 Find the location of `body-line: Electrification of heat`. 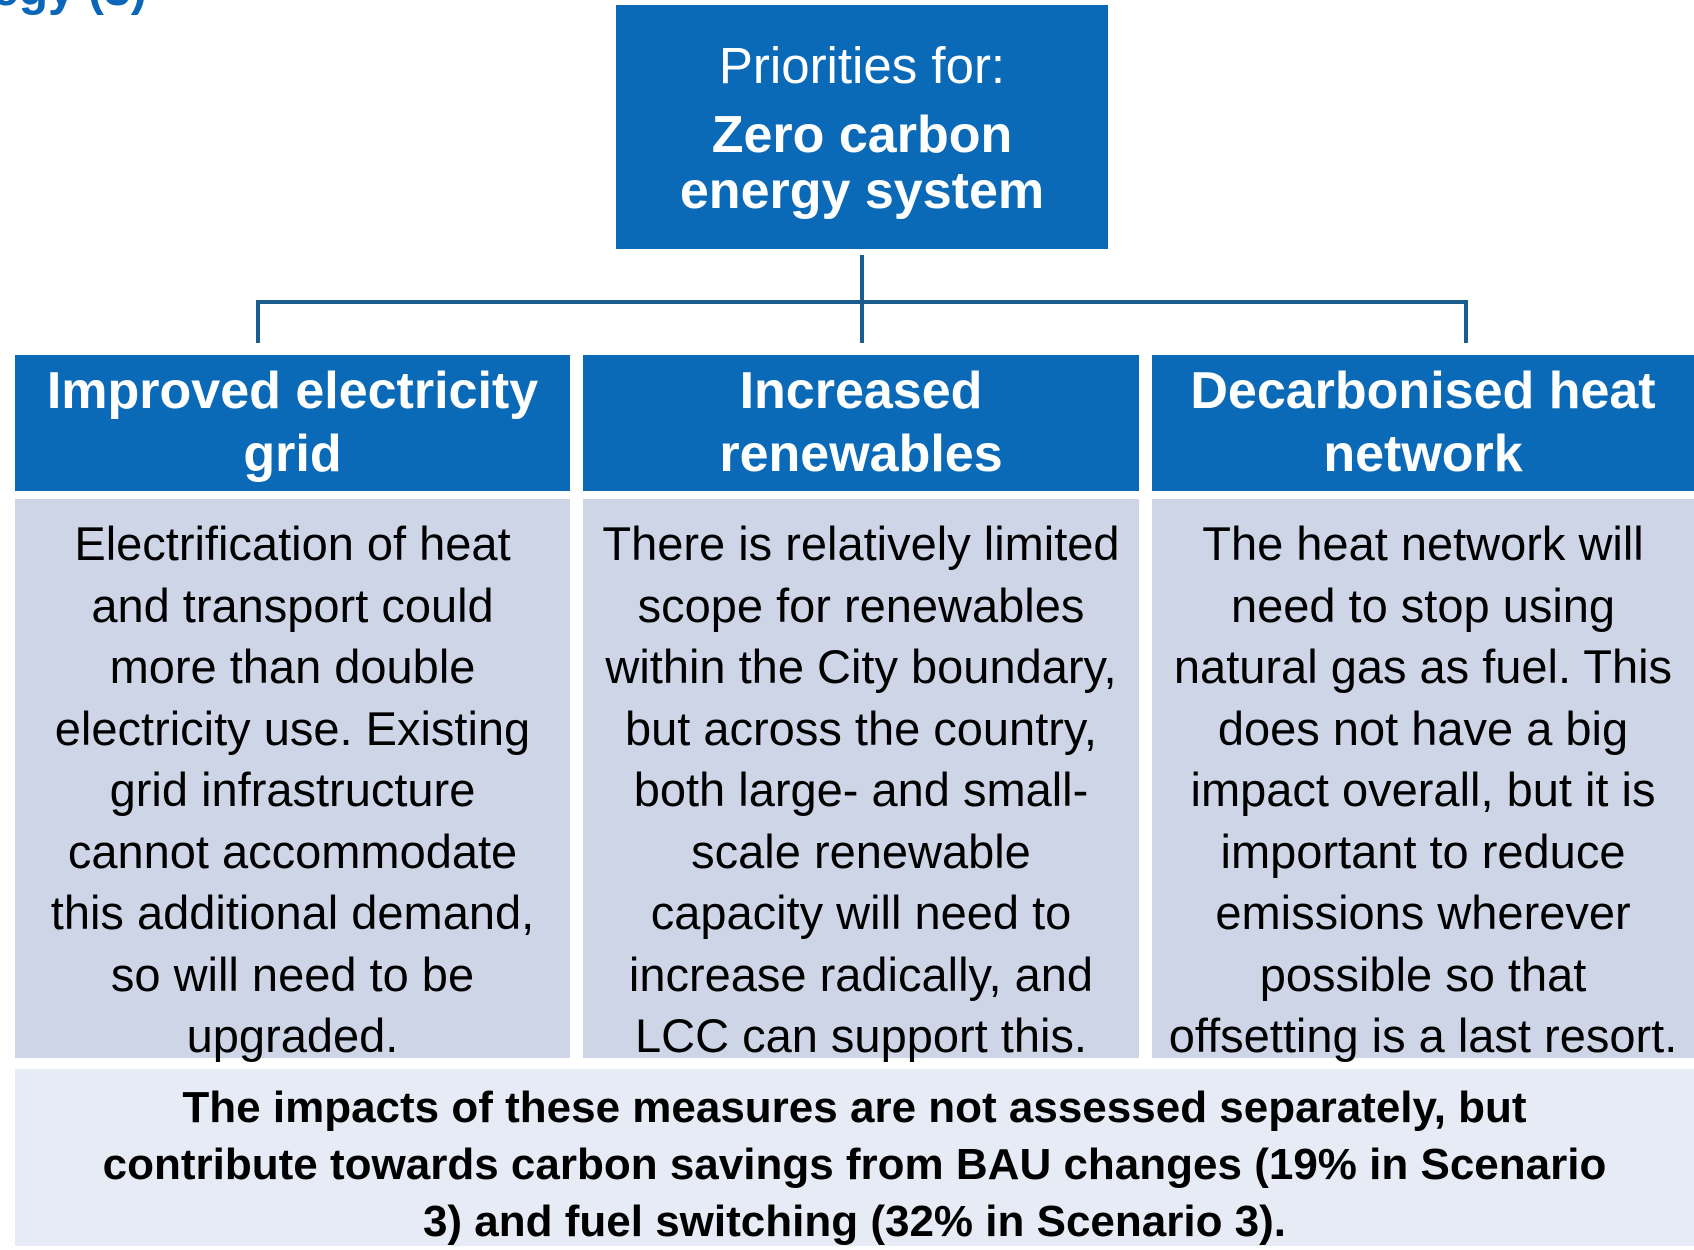

body-line: Electrification of heat is located at coordinates (292, 543).